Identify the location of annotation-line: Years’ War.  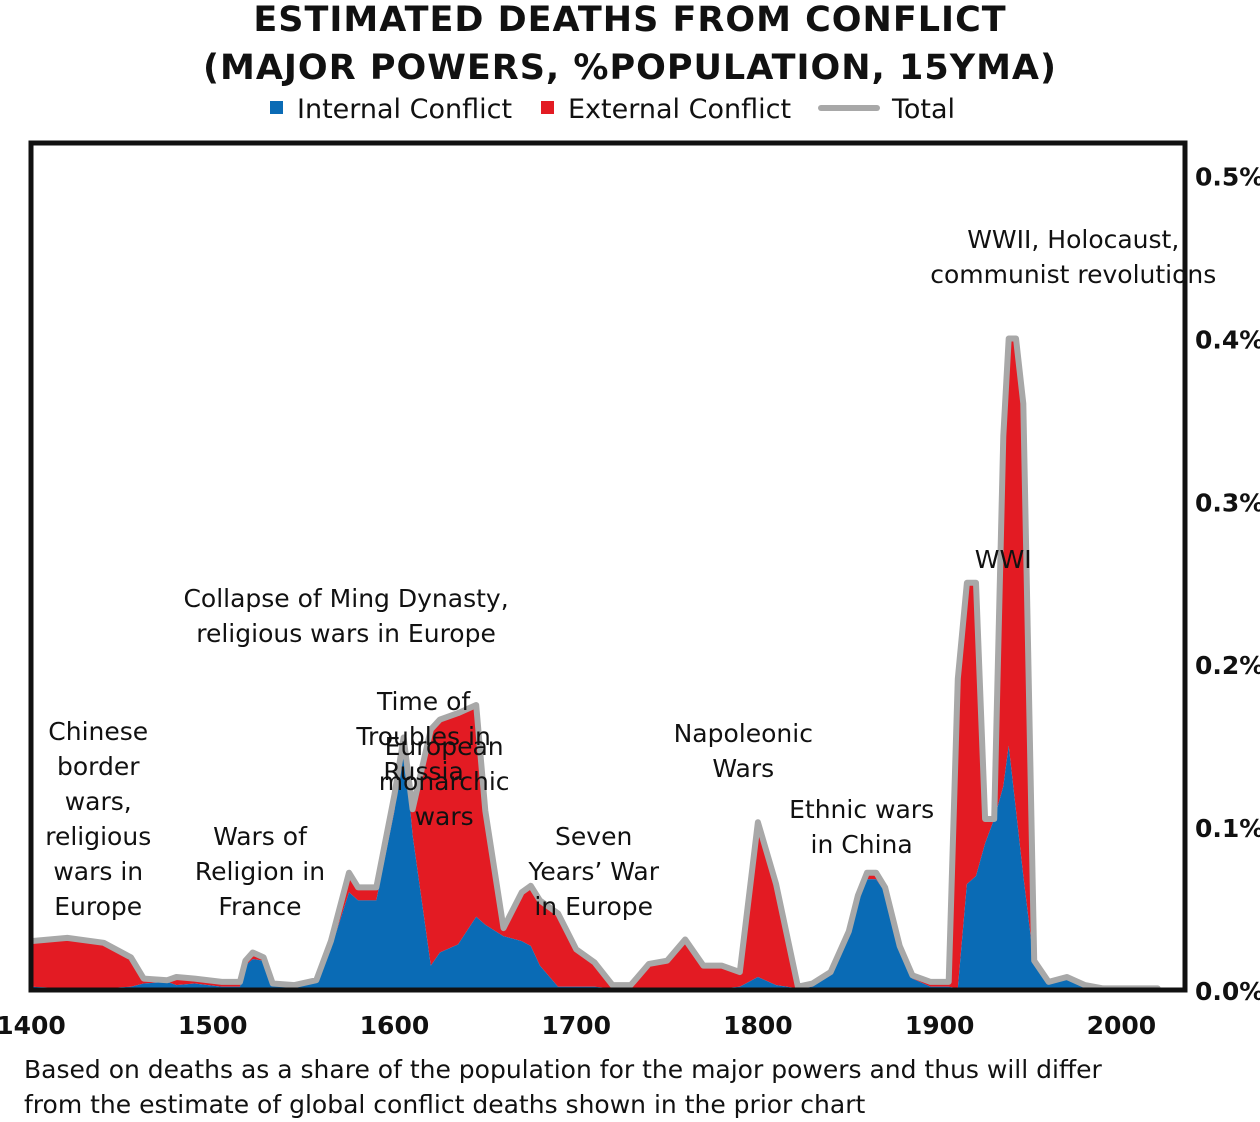
(593, 871).